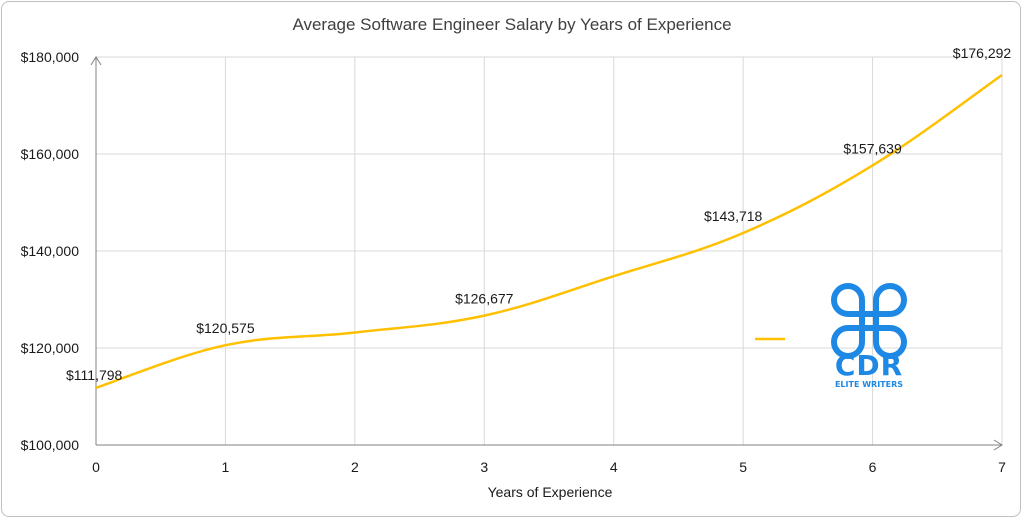 The height and width of the screenshot is (520, 1024). I want to click on y-tick-label: $180,000, so click(50, 57).